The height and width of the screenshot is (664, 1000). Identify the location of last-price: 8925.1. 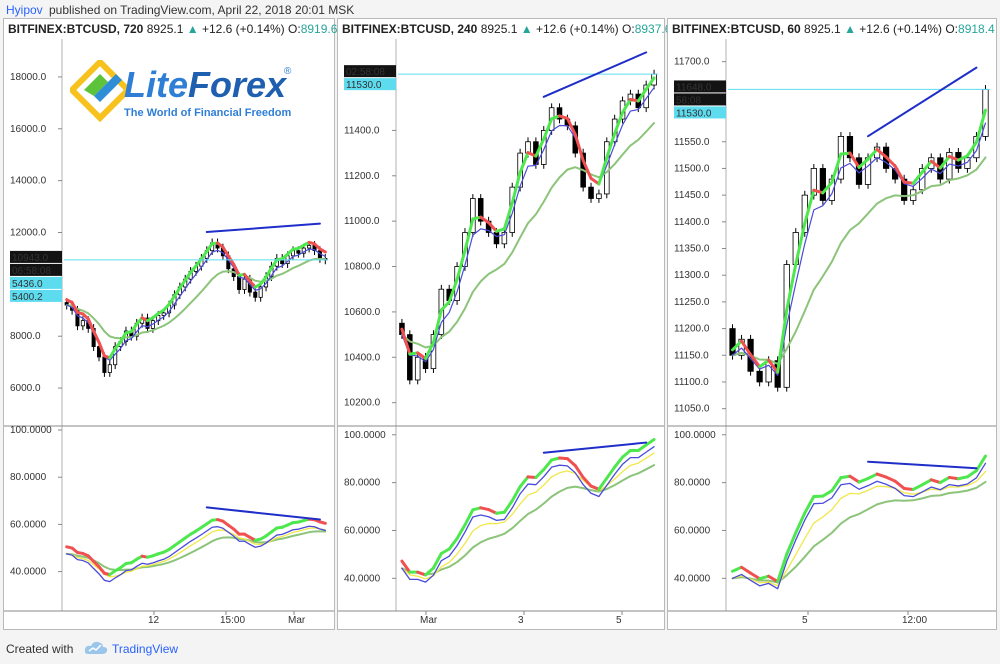
(165, 29).